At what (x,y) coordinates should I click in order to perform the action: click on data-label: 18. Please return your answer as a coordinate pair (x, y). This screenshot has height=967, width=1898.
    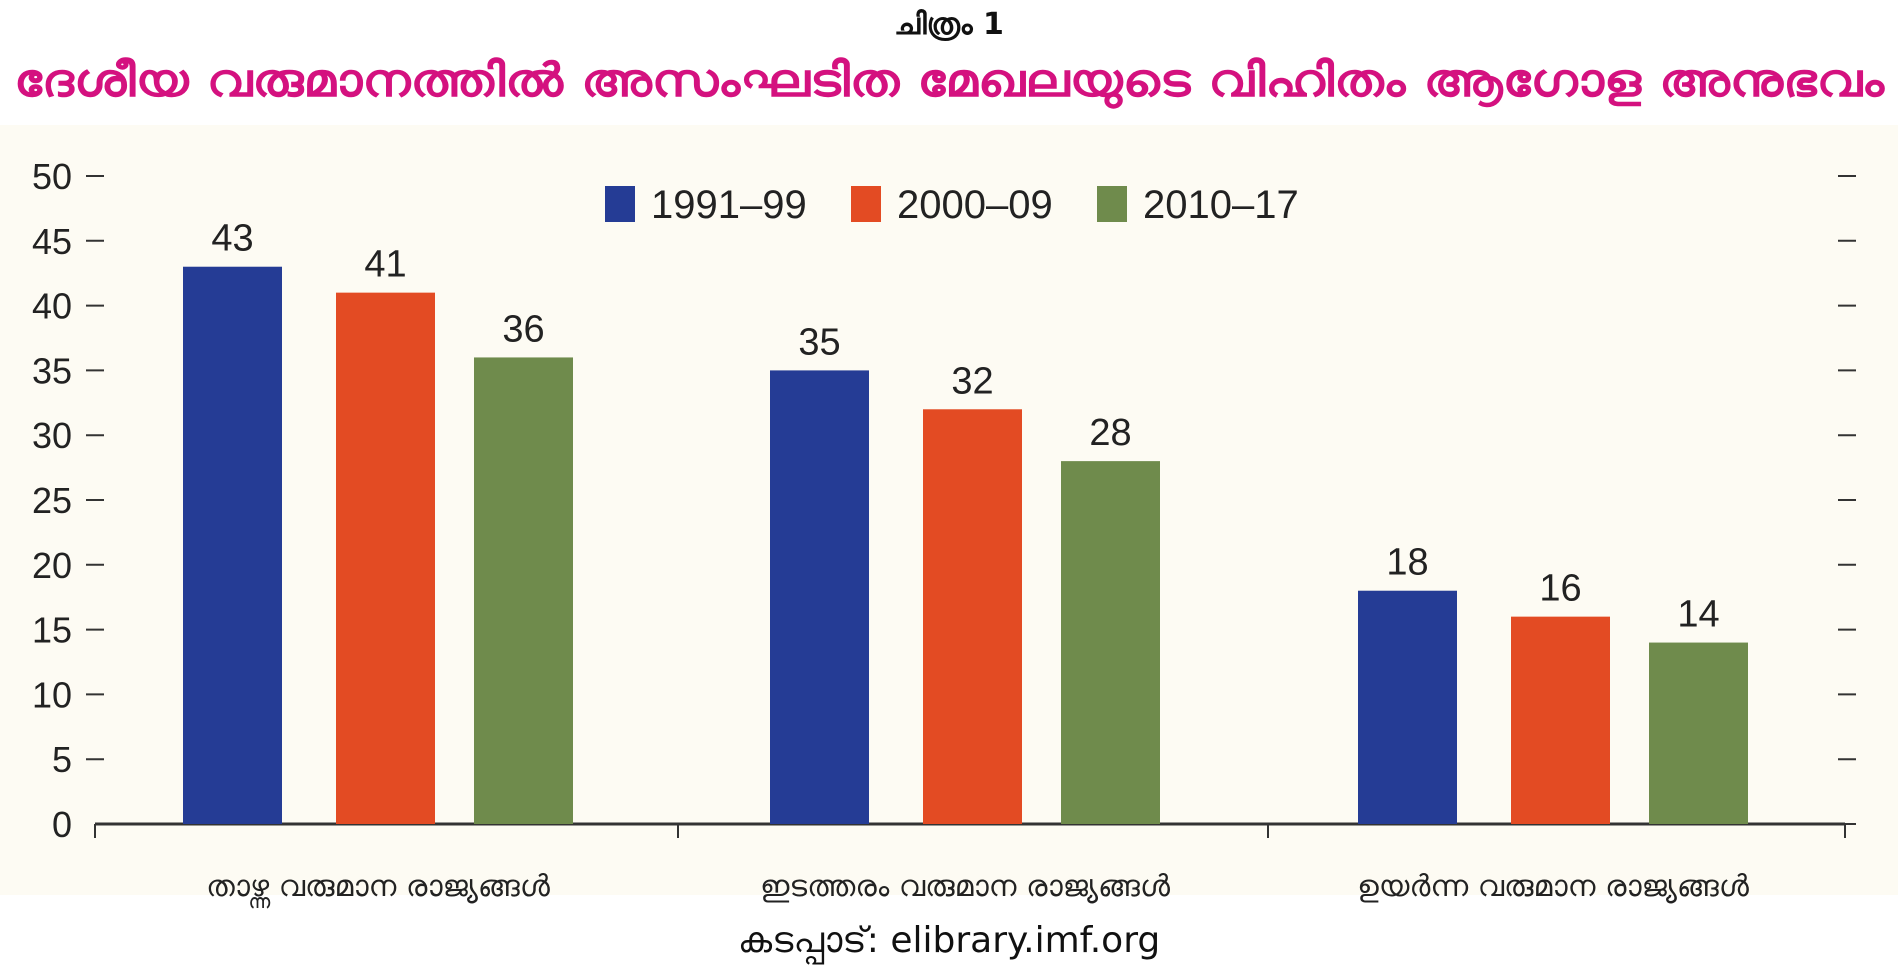
    Looking at the image, I should click on (1407, 563).